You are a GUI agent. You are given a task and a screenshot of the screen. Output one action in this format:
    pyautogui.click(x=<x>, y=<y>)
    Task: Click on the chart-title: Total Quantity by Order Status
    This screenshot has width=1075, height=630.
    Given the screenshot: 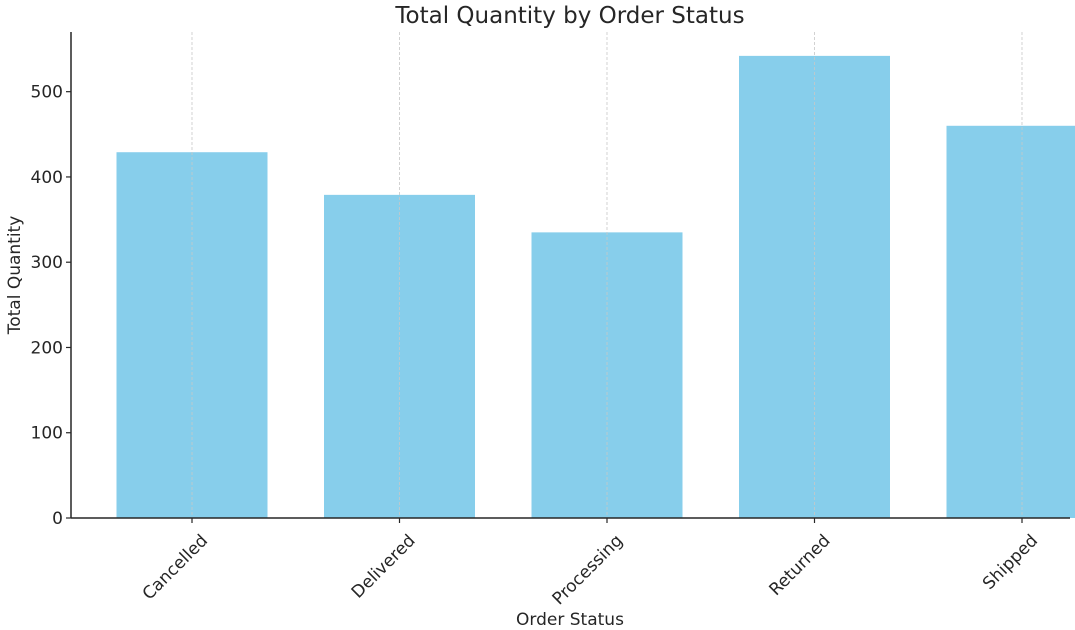 What is the action you would take?
    pyautogui.click(x=569, y=16)
    